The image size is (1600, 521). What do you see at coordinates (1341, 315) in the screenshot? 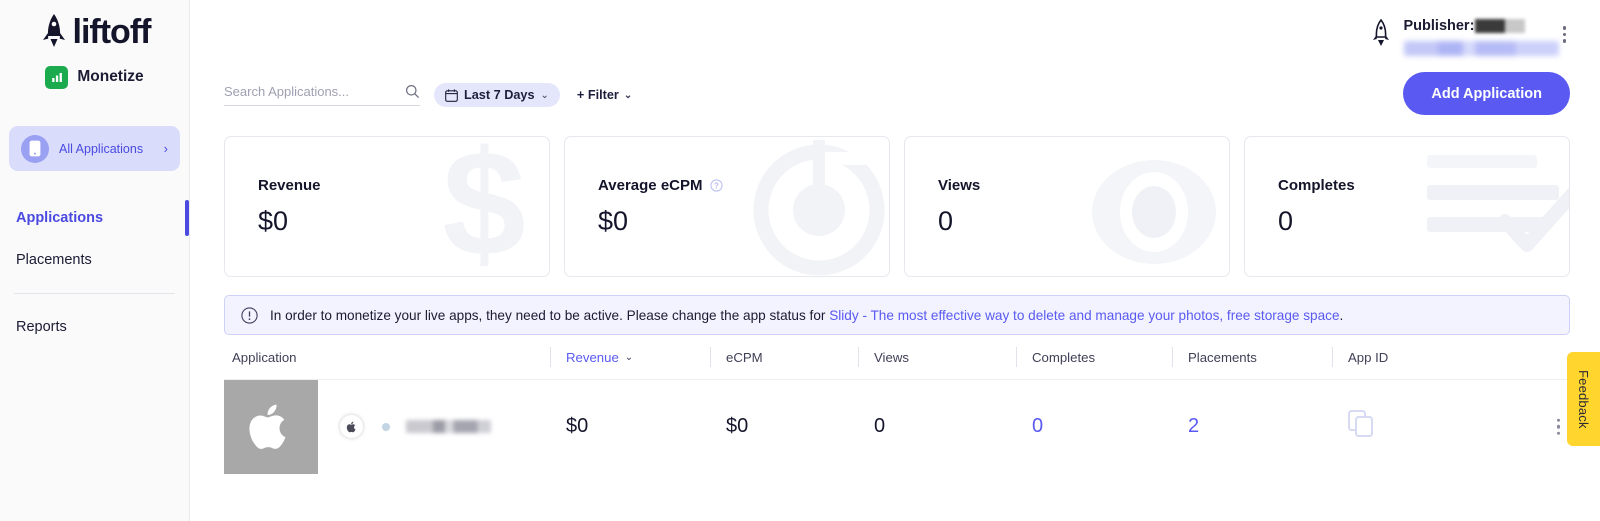
I see `banner-text-after: .` at bounding box center [1341, 315].